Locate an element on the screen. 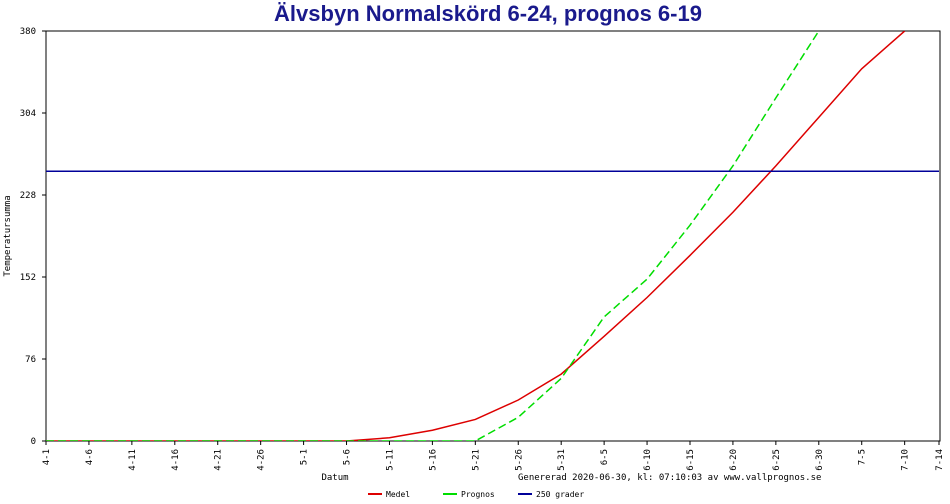 This screenshot has height=504, width=950. x-tick-label: 7-10 is located at coordinates (906, 460).